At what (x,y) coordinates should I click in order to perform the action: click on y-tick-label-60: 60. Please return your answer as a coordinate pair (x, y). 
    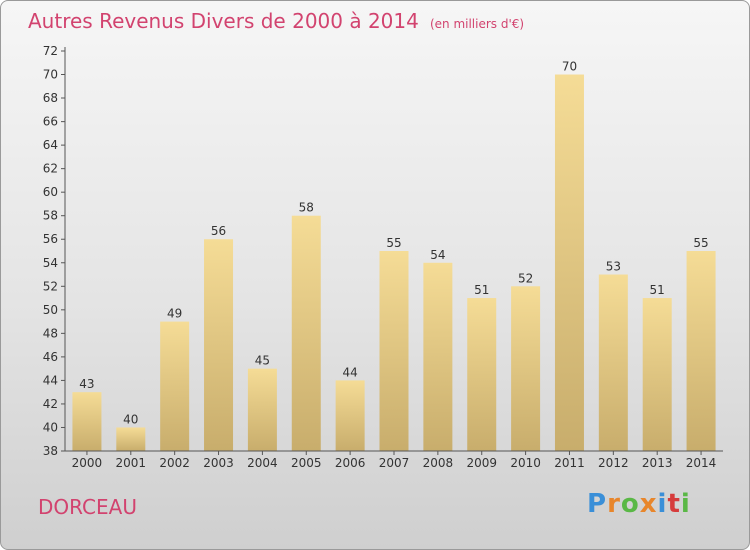
    Looking at the image, I should click on (50, 192).